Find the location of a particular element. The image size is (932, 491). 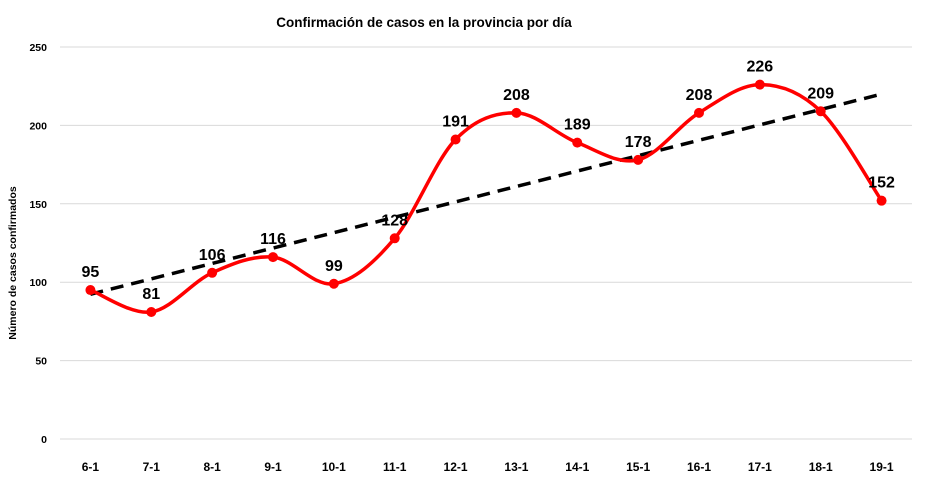

x-tick-label: 11-1 is located at coordinates (395, 467).